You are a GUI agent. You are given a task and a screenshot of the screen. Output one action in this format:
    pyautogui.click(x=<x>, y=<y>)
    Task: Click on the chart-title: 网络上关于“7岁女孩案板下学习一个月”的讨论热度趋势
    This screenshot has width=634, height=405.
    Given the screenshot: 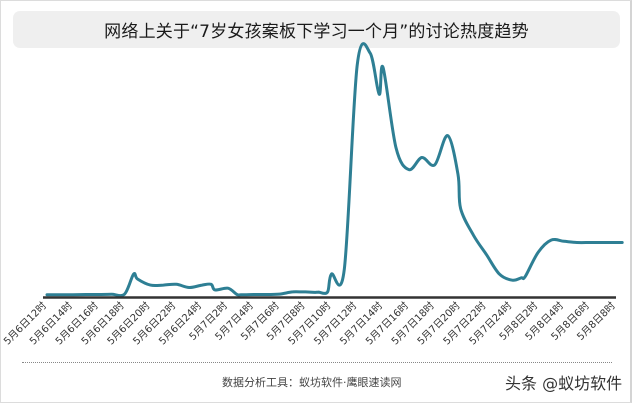 What is the action you would take?
    pyautogui.click(x=316, y=32)
    